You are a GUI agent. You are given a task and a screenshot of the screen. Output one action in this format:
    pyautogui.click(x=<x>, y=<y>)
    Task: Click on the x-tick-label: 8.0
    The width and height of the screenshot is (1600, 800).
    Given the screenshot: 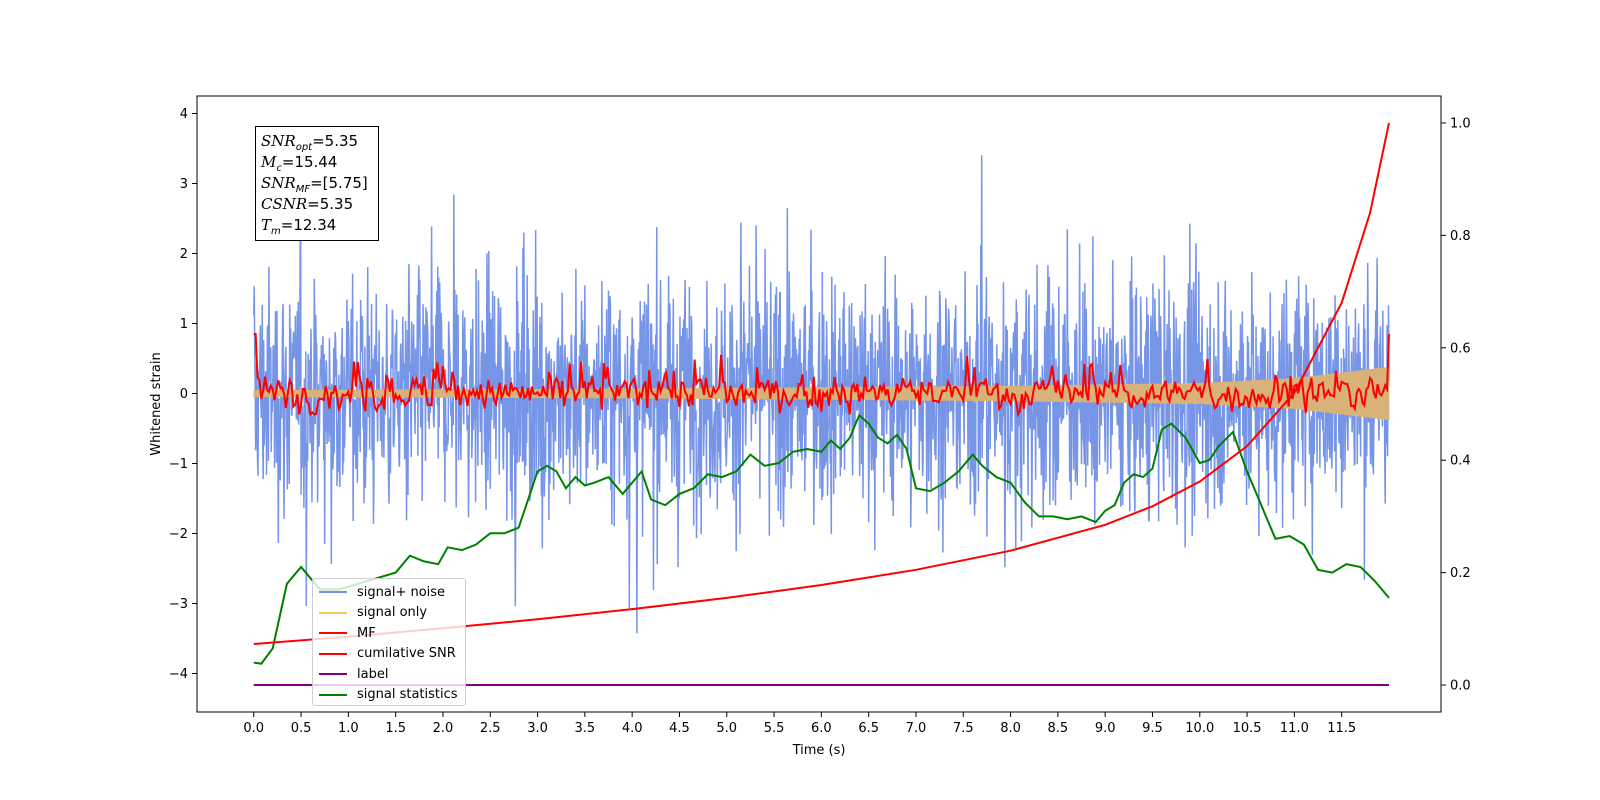 What is the action you would take?
    pyautogui.click(x=1010, y=728)
    